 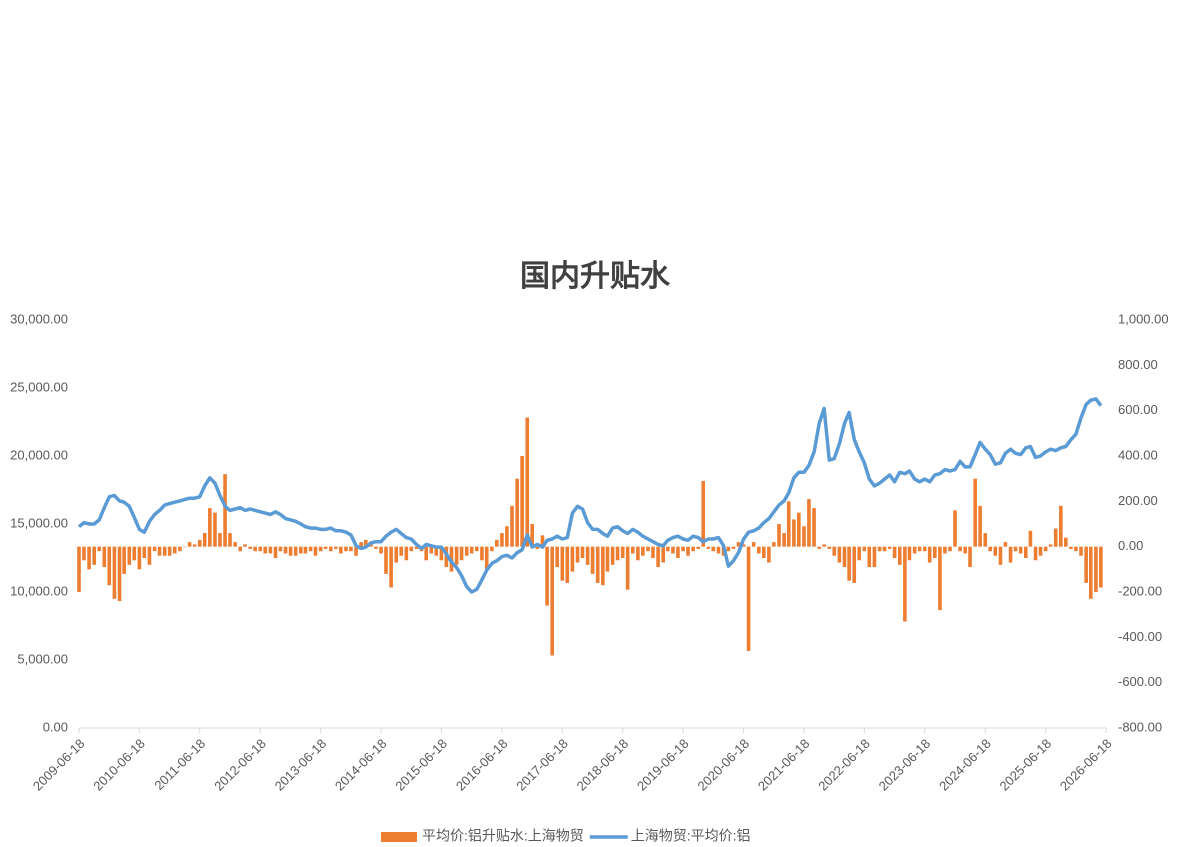 What do you see at coordinates (905, 765) in the screenshot?
I see `x-tick-label: 2023-06-18` at bounding box center [905, 765].